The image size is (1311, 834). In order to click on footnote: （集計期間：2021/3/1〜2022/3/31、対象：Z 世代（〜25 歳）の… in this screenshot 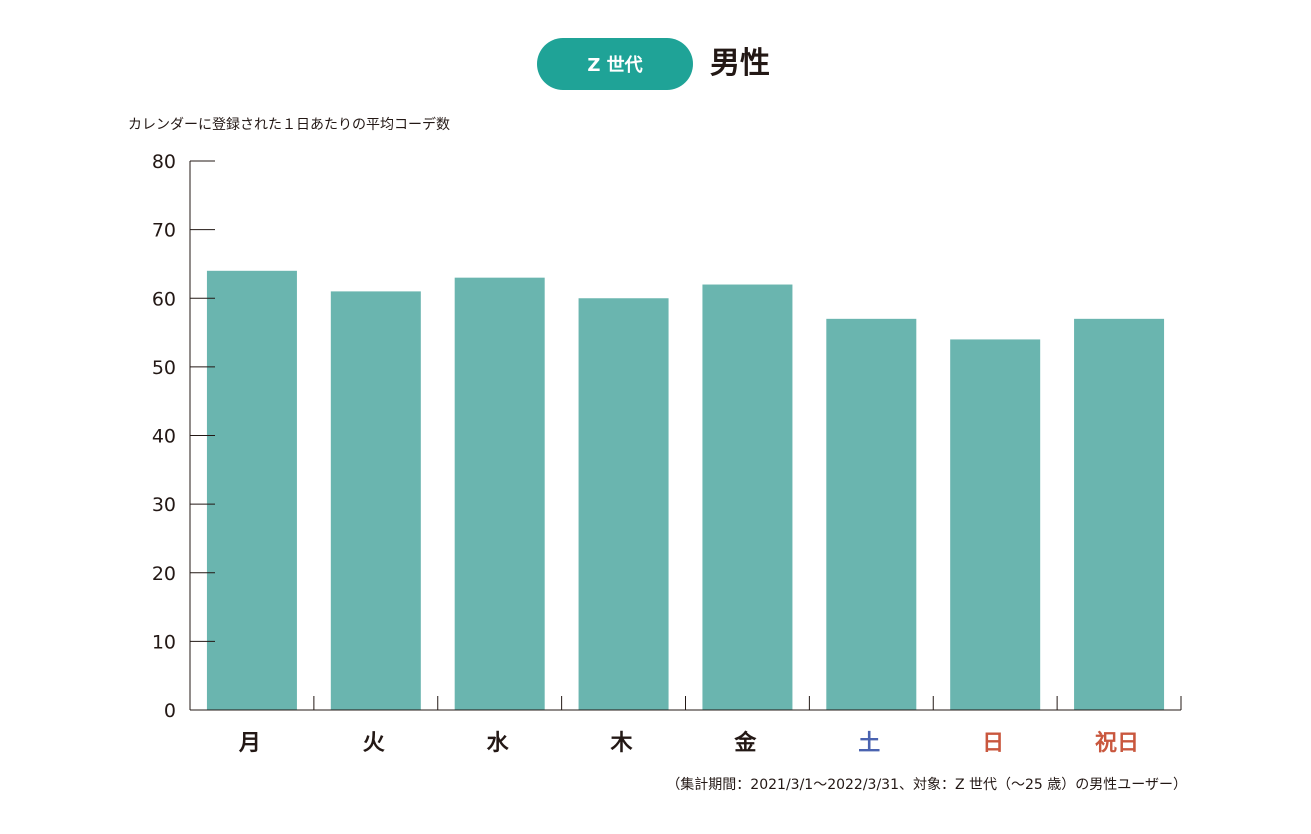, I will do `click(926, 785)`.